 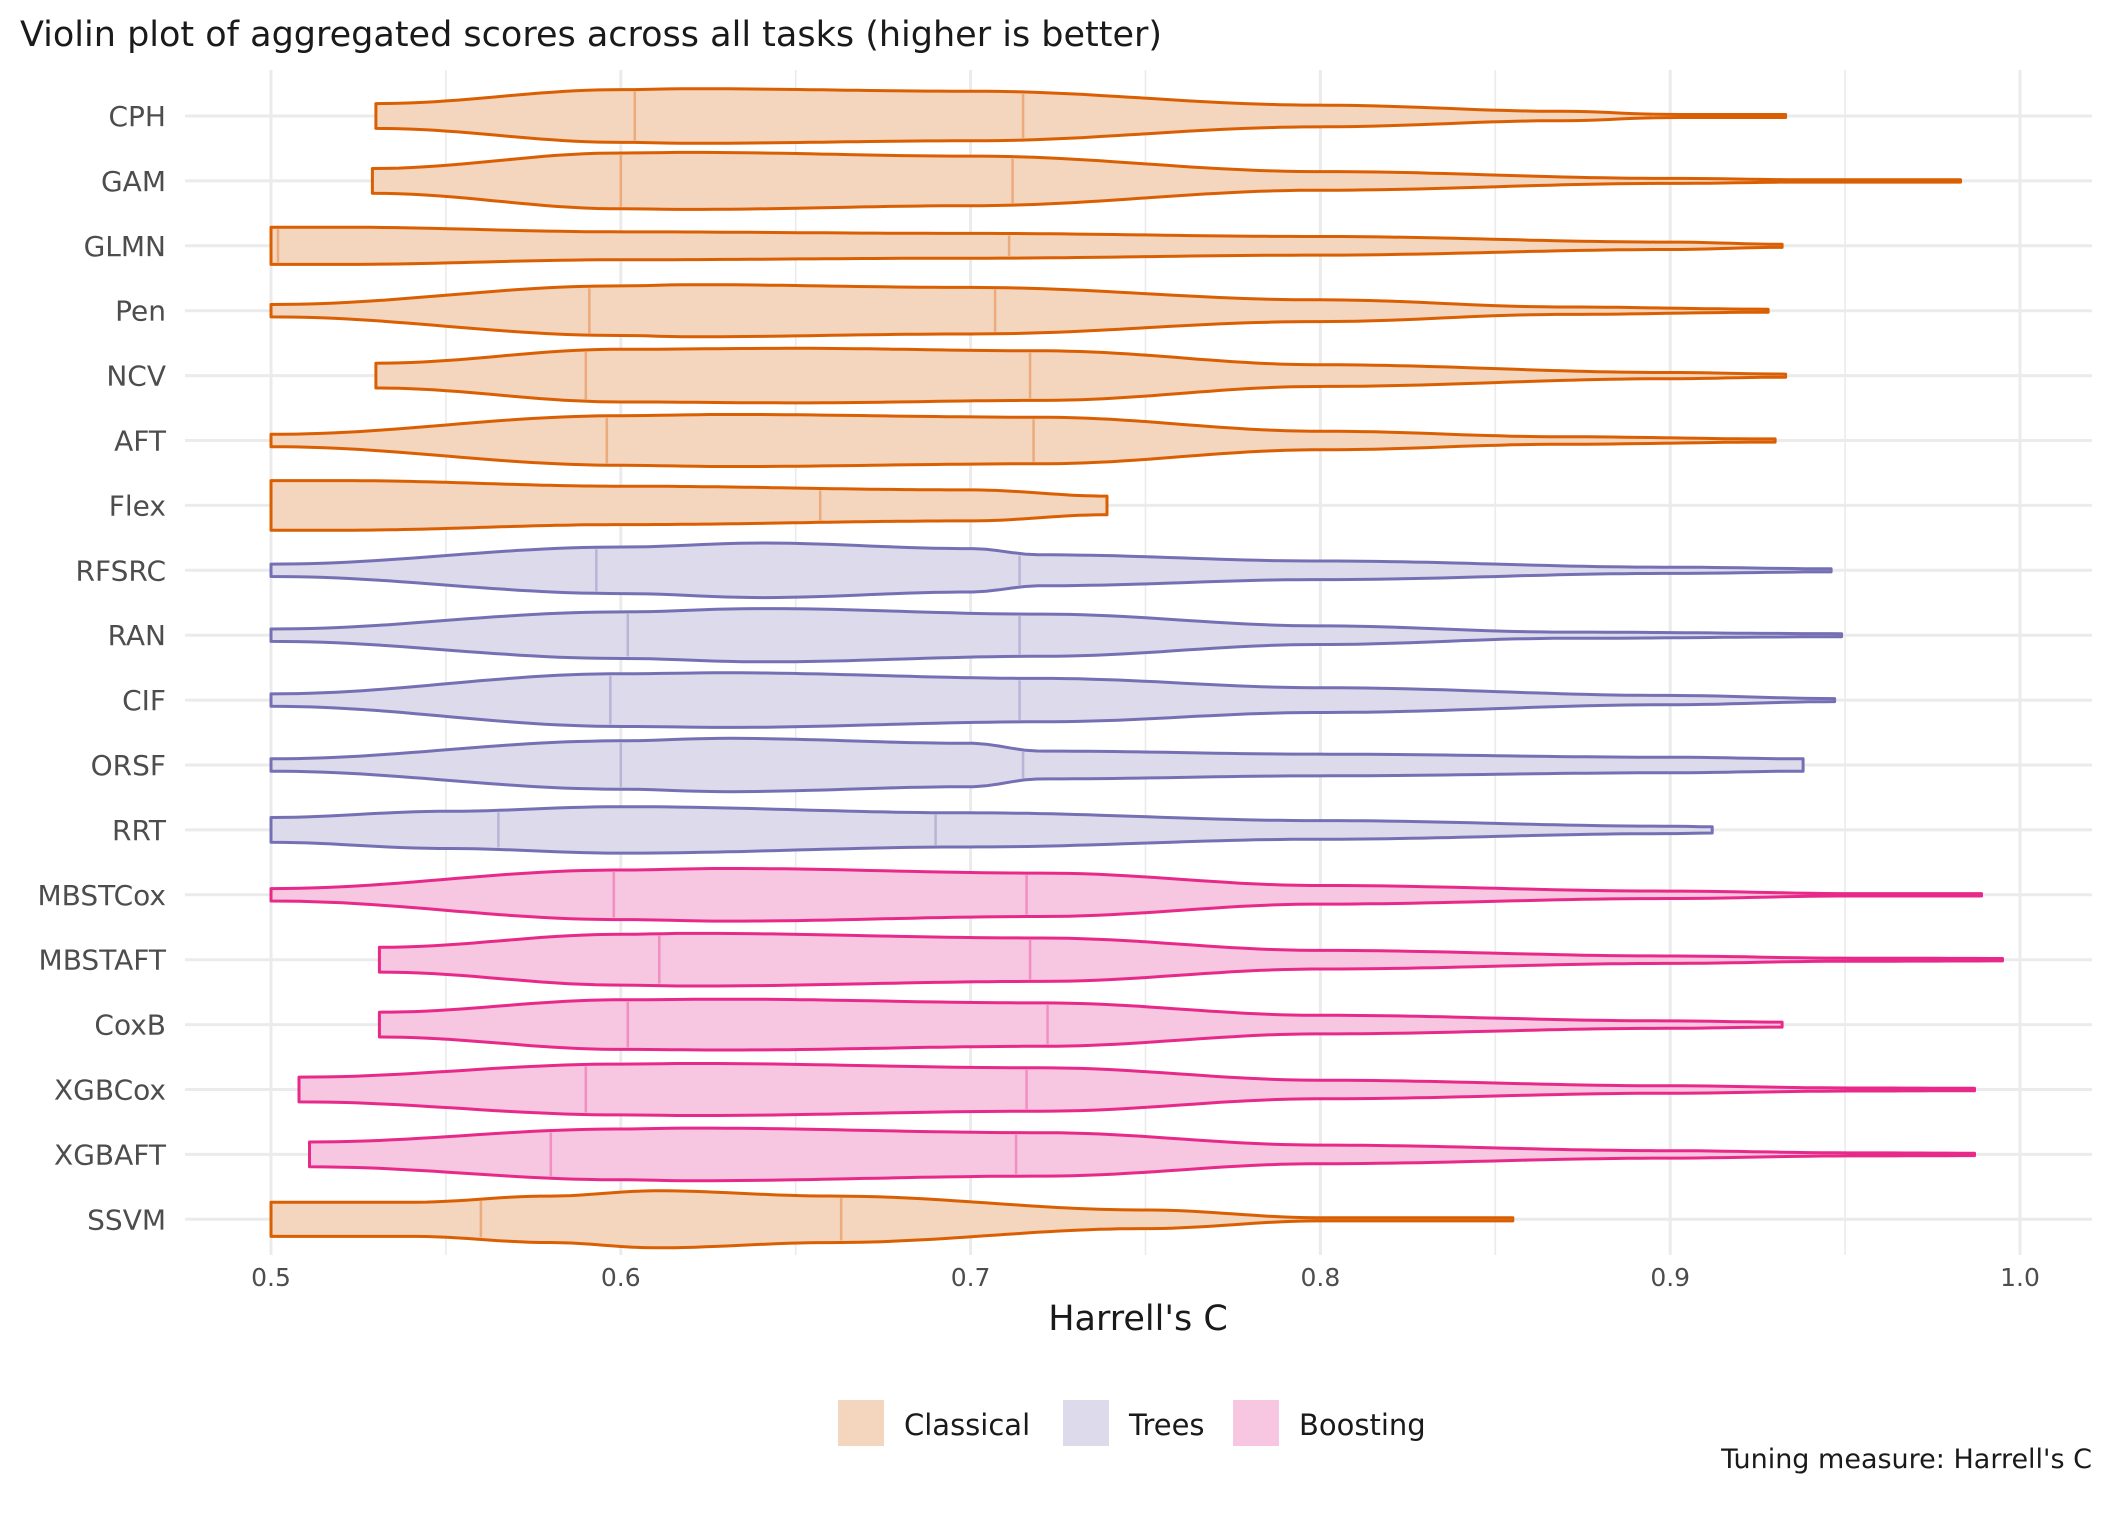 I want to click on y-tick-label: AFT, so click(x=140, y=441).